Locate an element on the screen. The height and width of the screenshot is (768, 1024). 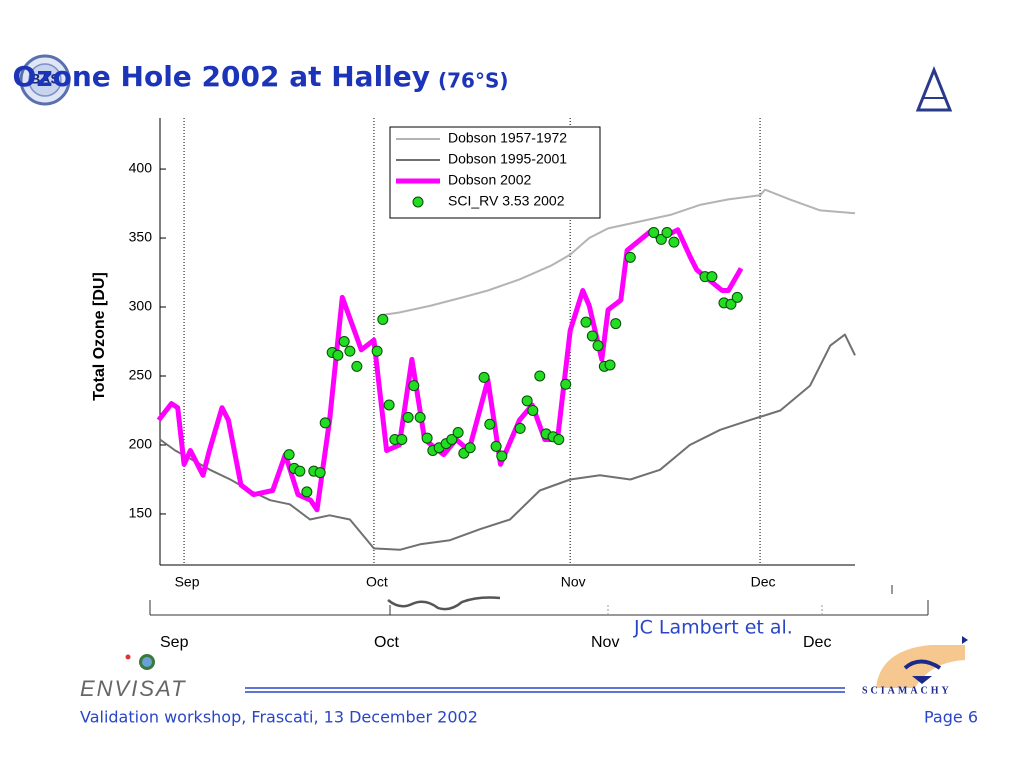
bas-logo: BAS is located at coordinates (45, 80).